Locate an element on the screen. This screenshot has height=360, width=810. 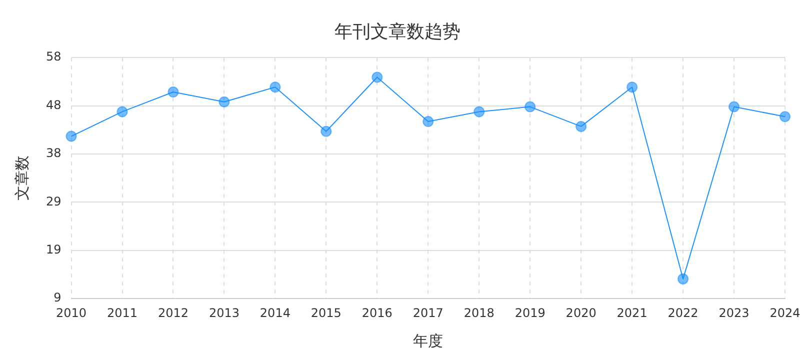
x-tick-label: 2018 is located at coordinates (479, 313).